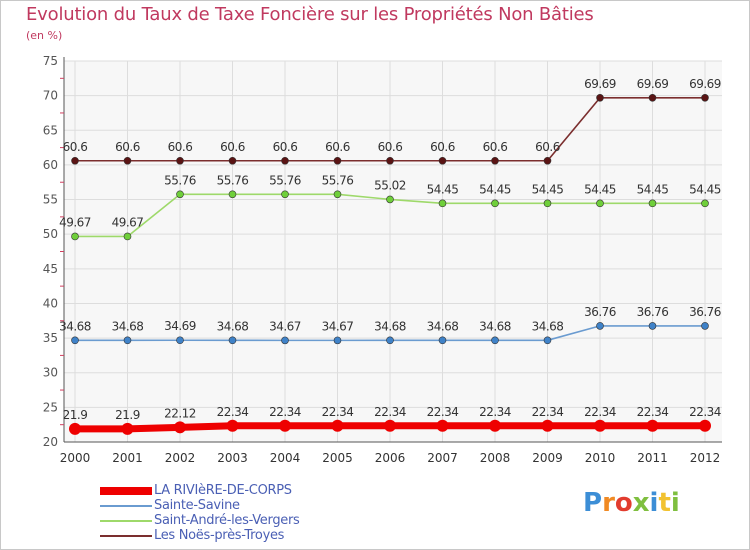  I want to click on series-3-point-2009, so click(547, 425).